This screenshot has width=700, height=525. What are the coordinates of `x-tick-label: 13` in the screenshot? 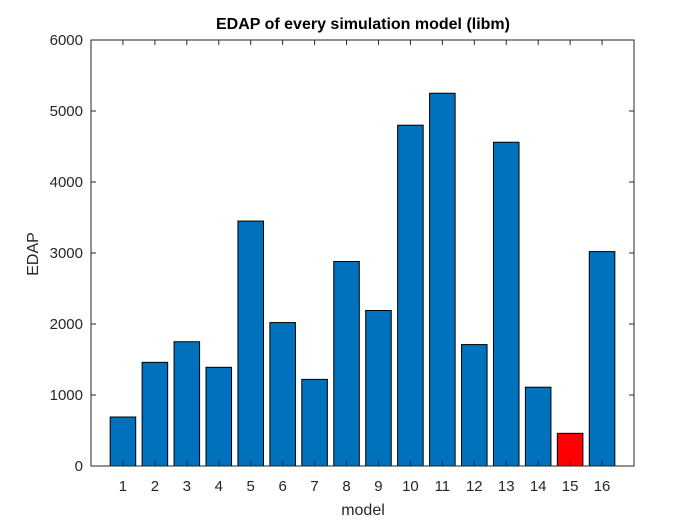 It's located at (506, 486).